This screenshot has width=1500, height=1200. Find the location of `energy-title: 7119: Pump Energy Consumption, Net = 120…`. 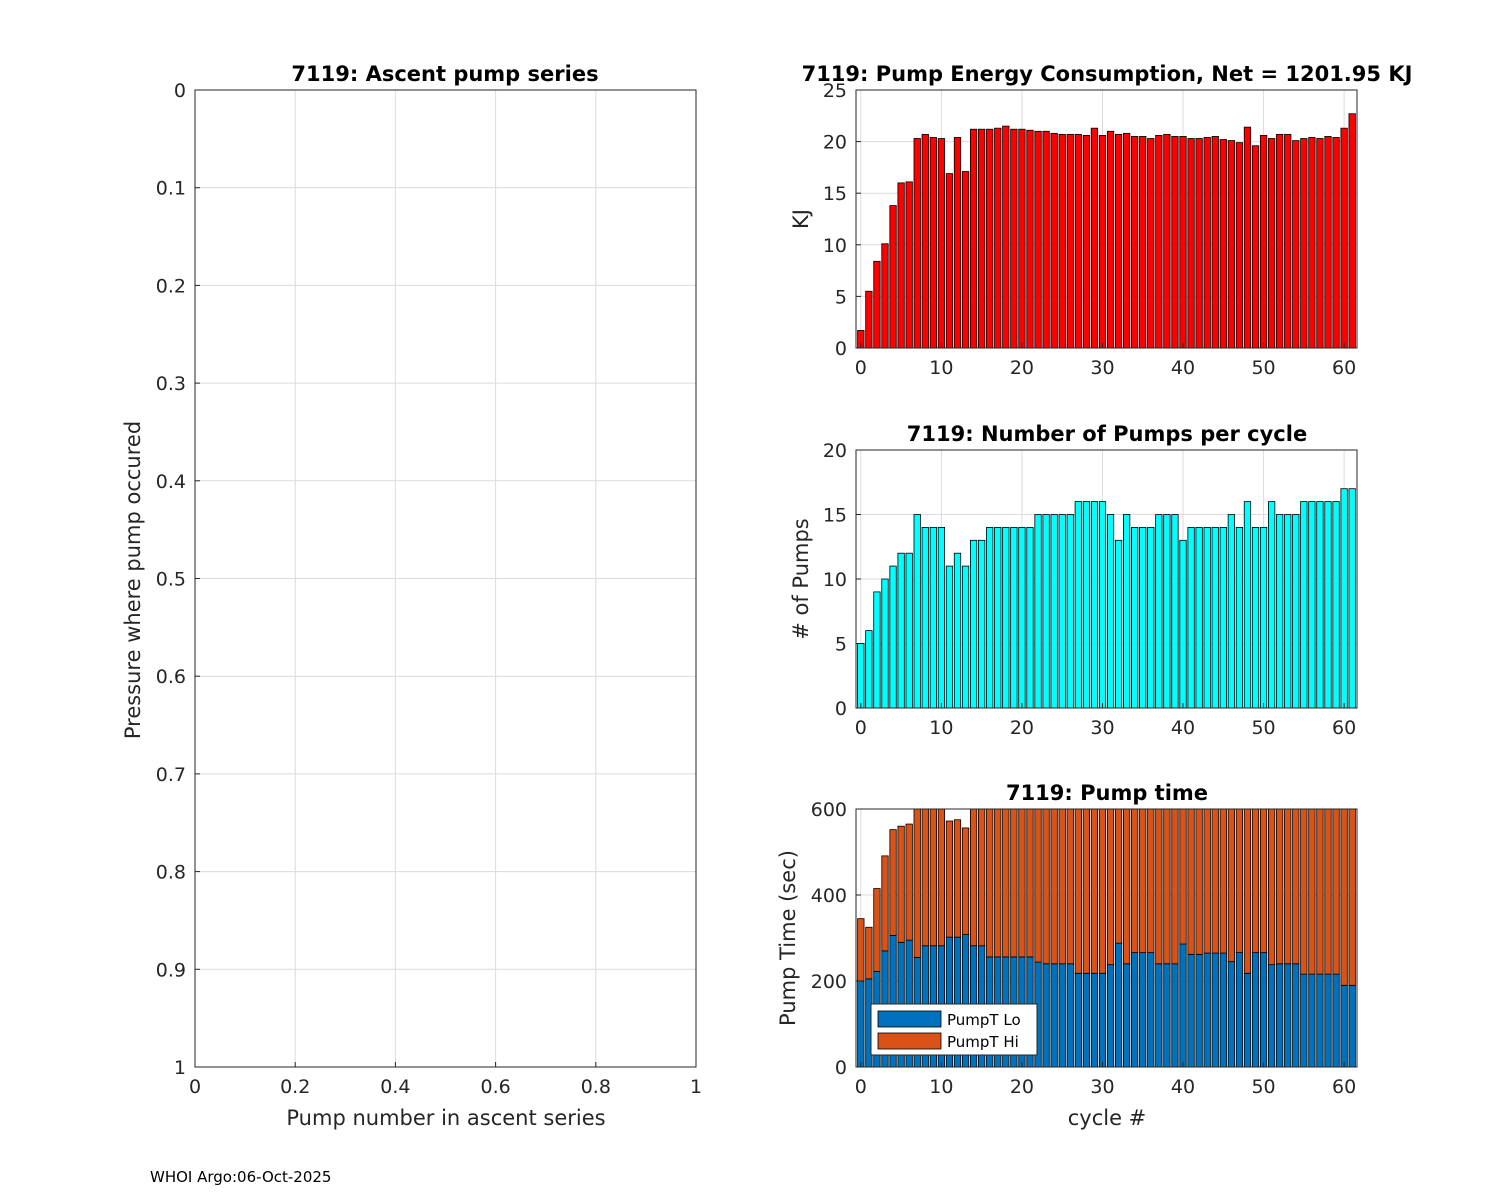

energy-title: 7119: Pump Energy Consumption, Net = 120… is located at coordinates (1107, 74).